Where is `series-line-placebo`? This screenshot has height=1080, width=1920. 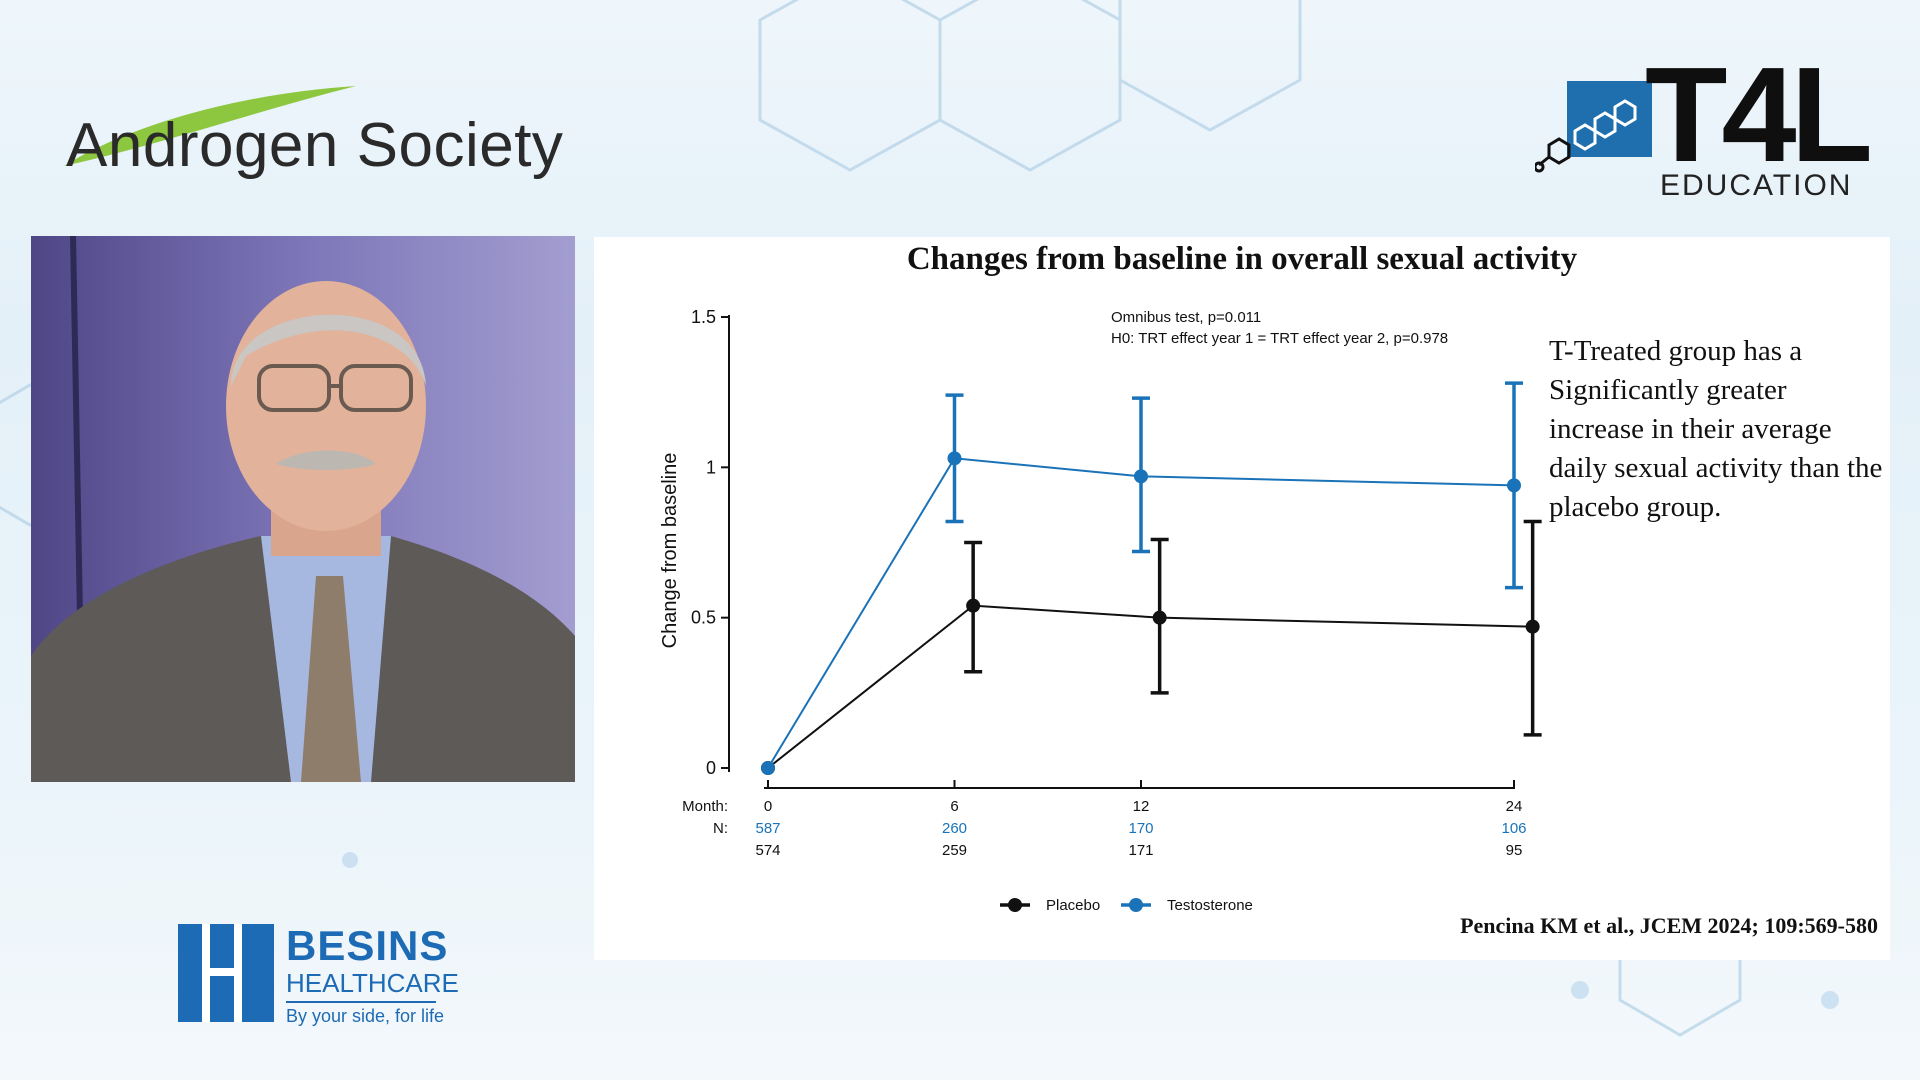 series-line-placebo is located at coordinates (1150, 686).